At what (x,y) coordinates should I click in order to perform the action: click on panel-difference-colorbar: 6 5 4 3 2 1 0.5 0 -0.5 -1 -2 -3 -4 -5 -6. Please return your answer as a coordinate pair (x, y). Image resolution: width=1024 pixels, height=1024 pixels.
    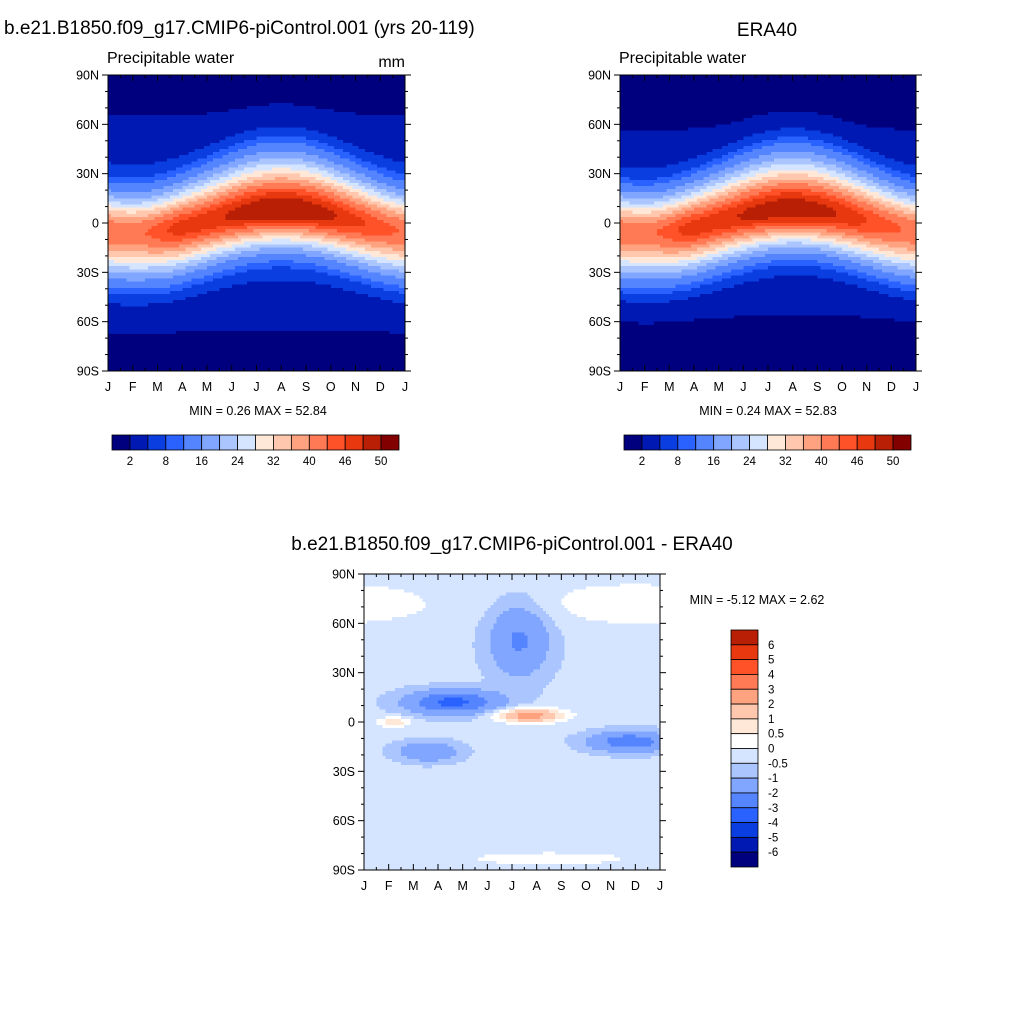
    Looking at the image, I should click on (759, 748).